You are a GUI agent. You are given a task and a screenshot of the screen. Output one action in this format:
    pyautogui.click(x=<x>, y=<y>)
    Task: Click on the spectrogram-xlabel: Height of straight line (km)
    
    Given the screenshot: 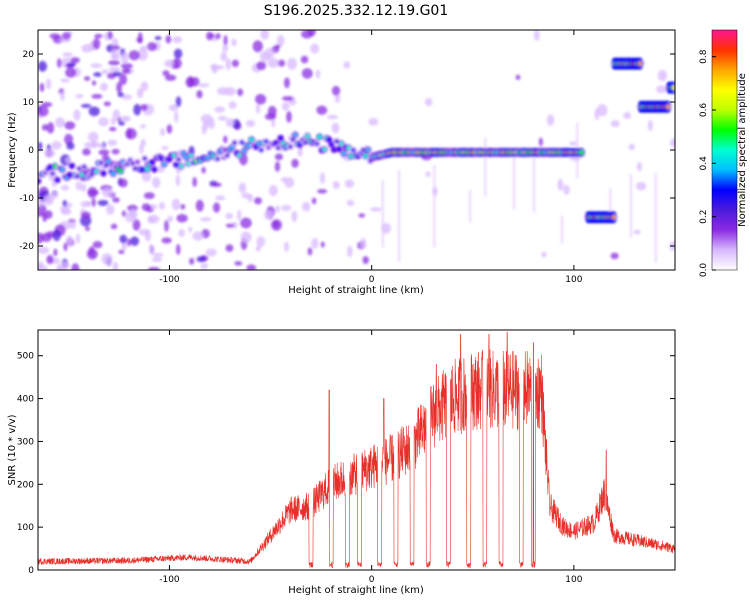 What is the action you would take?
    pyautogui.click(x=356, y=290)
    